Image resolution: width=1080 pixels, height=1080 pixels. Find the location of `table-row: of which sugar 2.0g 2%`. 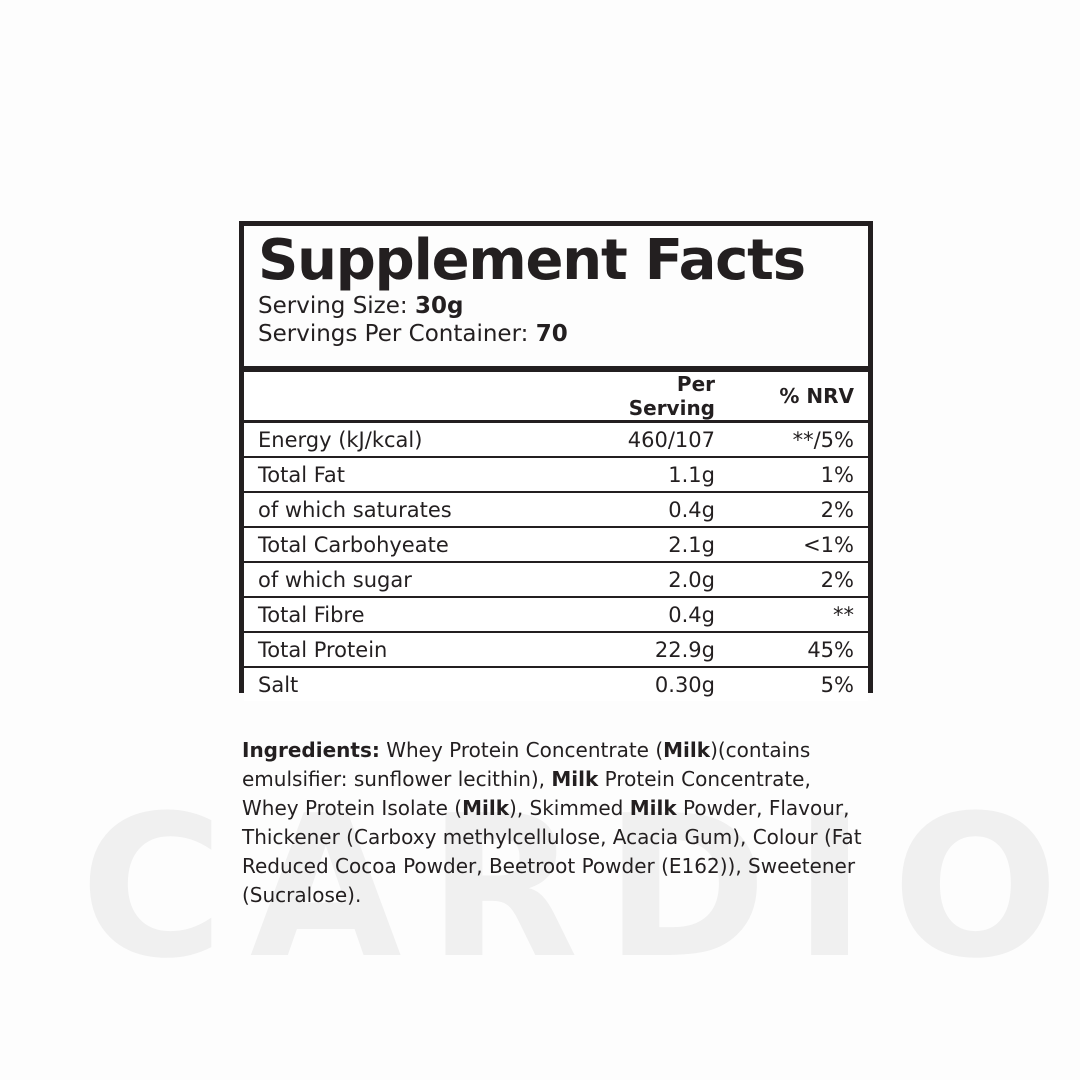

table-row: of which sugar 2.0g 2% is located at coordinates (556, 580).